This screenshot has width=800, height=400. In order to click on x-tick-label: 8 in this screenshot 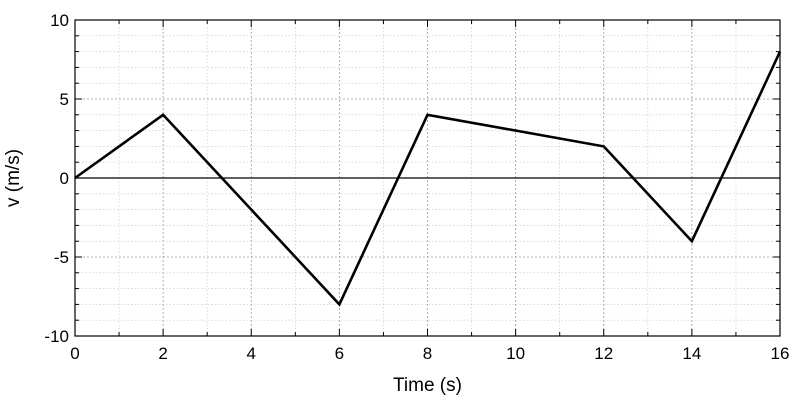, I will do `click(427, 353)`.